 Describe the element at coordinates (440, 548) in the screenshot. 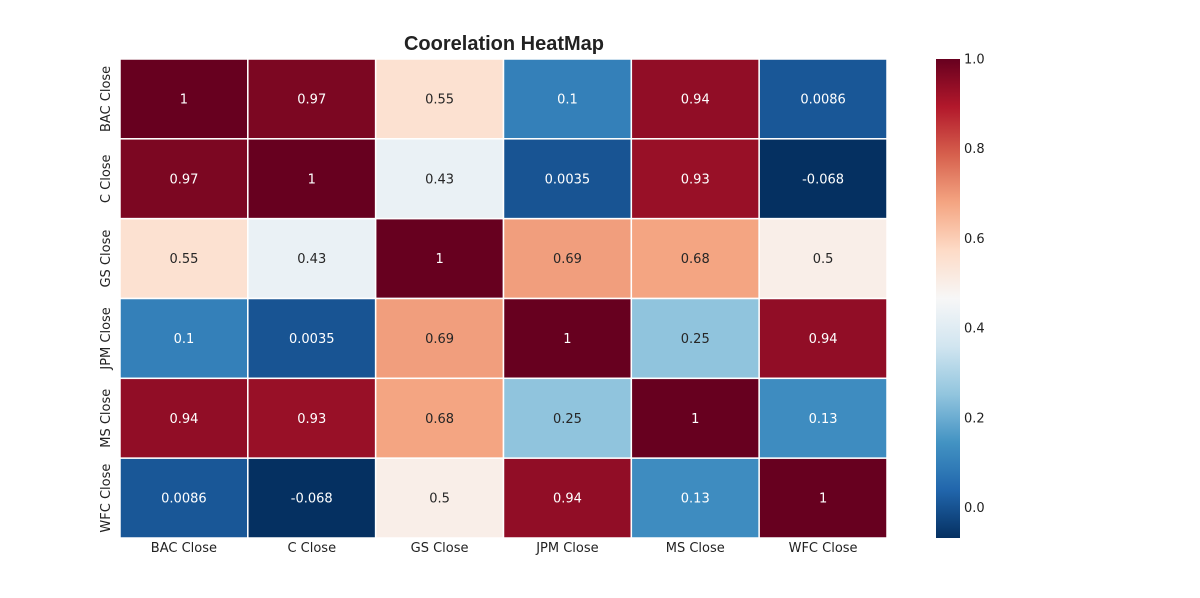

I see `x-tick-label: GS Close` at that location.